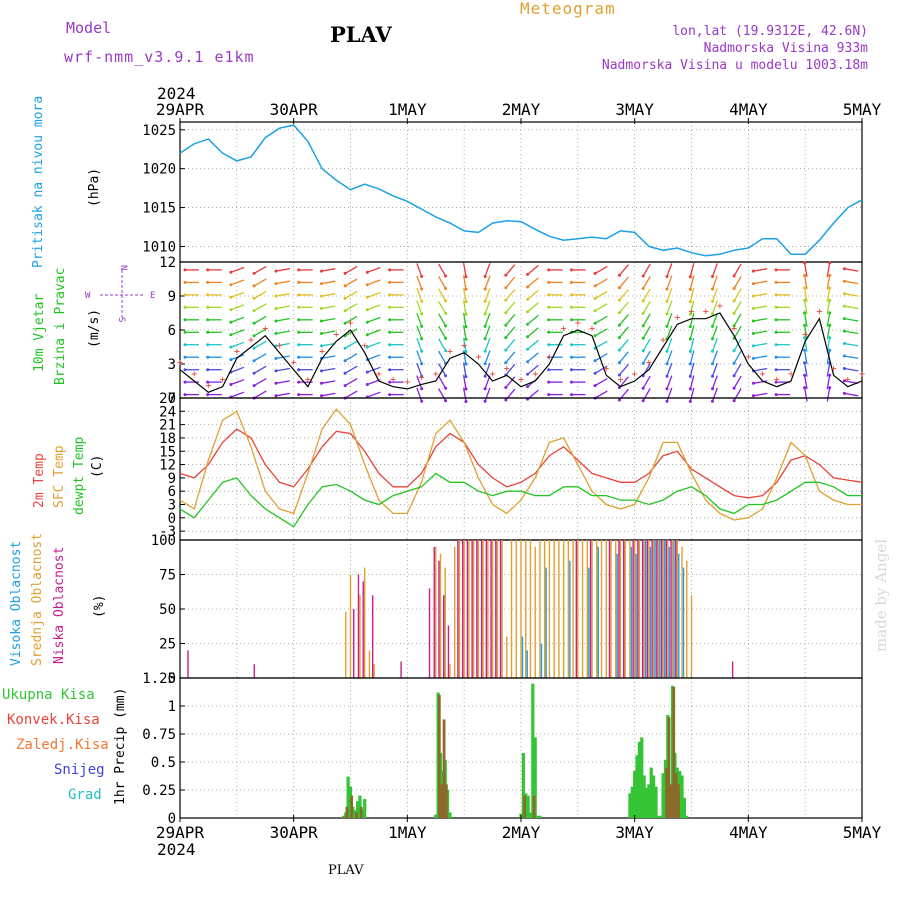  I want to click on meteogram-title: Meteogram, so click(568, 9).